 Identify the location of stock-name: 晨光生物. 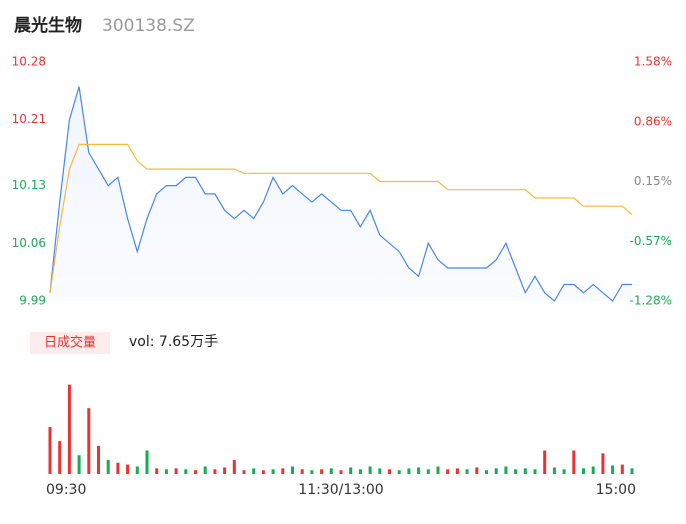
(48, 25).